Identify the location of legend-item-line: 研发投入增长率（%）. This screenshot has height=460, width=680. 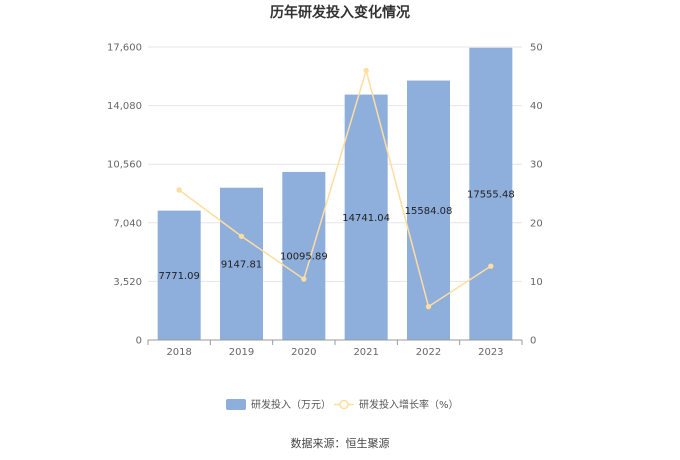
(396, 404).